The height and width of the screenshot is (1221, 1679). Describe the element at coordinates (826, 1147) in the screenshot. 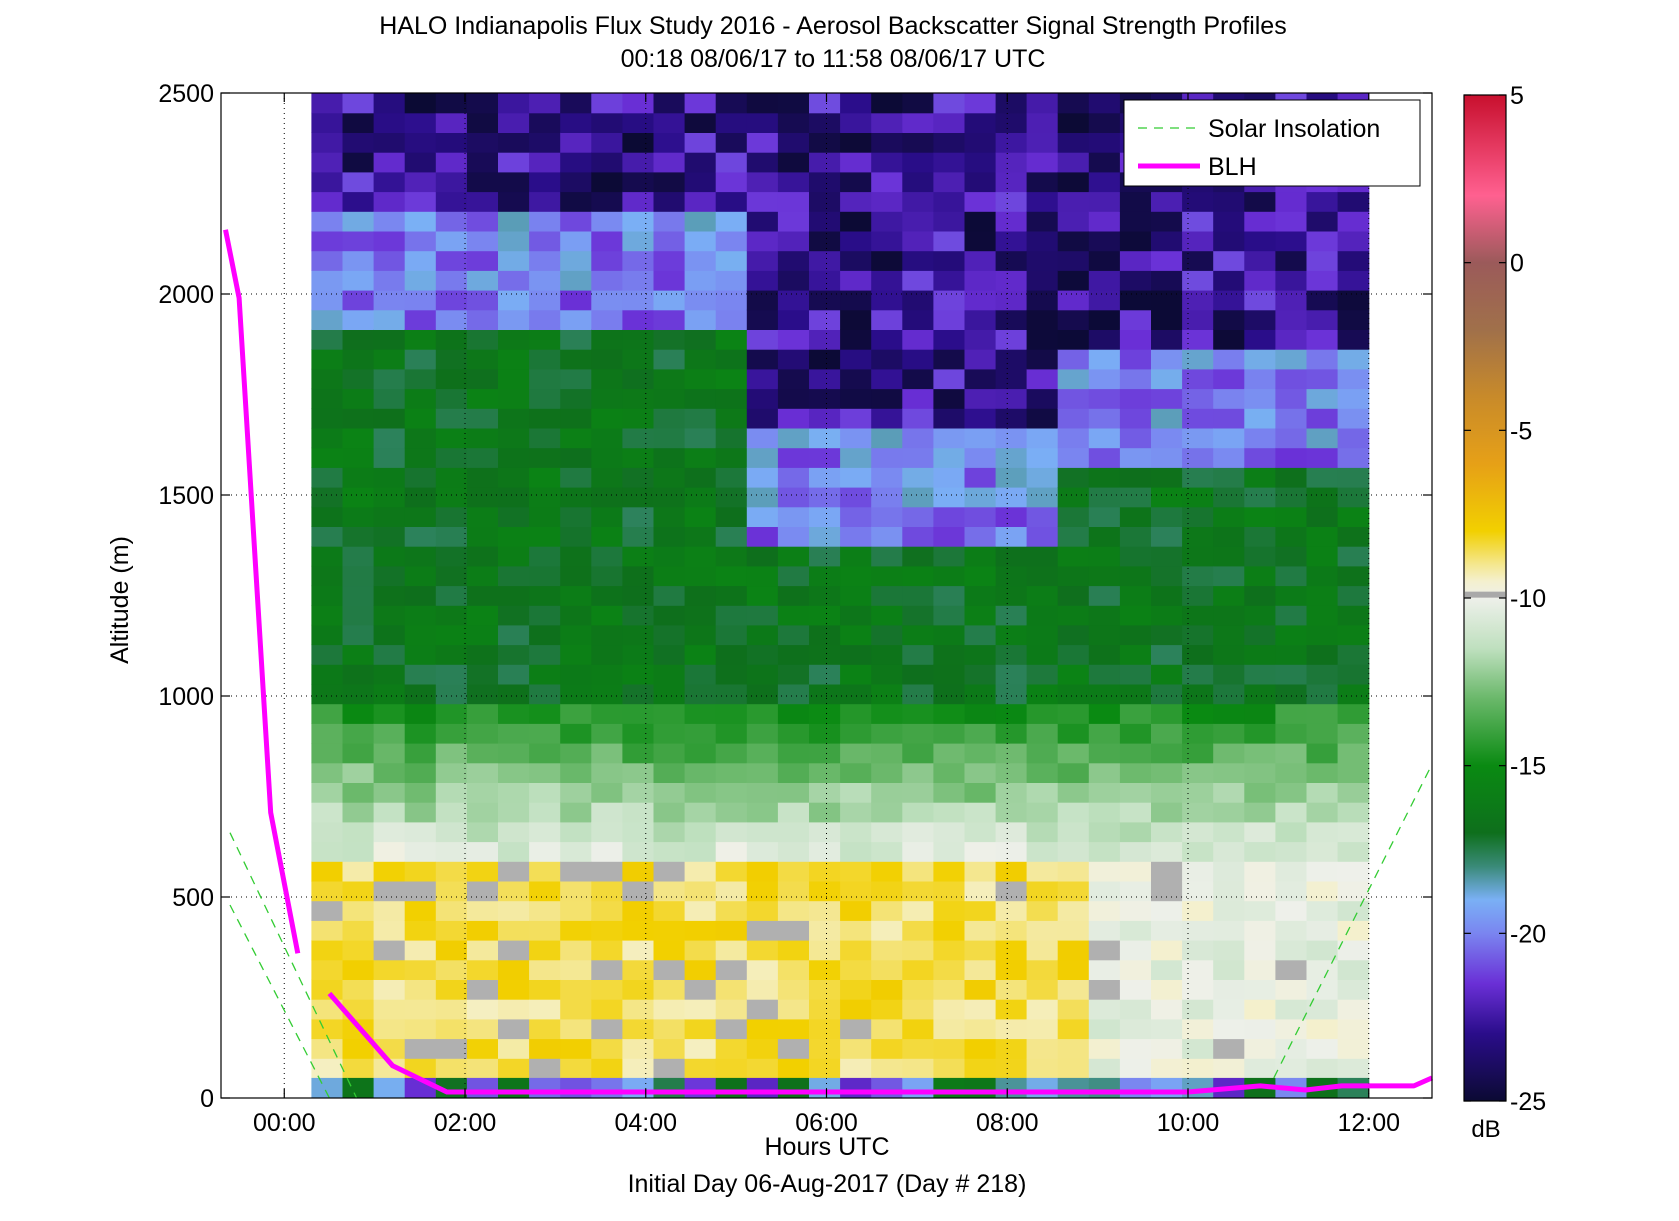

I see `x-axis-label: Hours UTC` at that location.